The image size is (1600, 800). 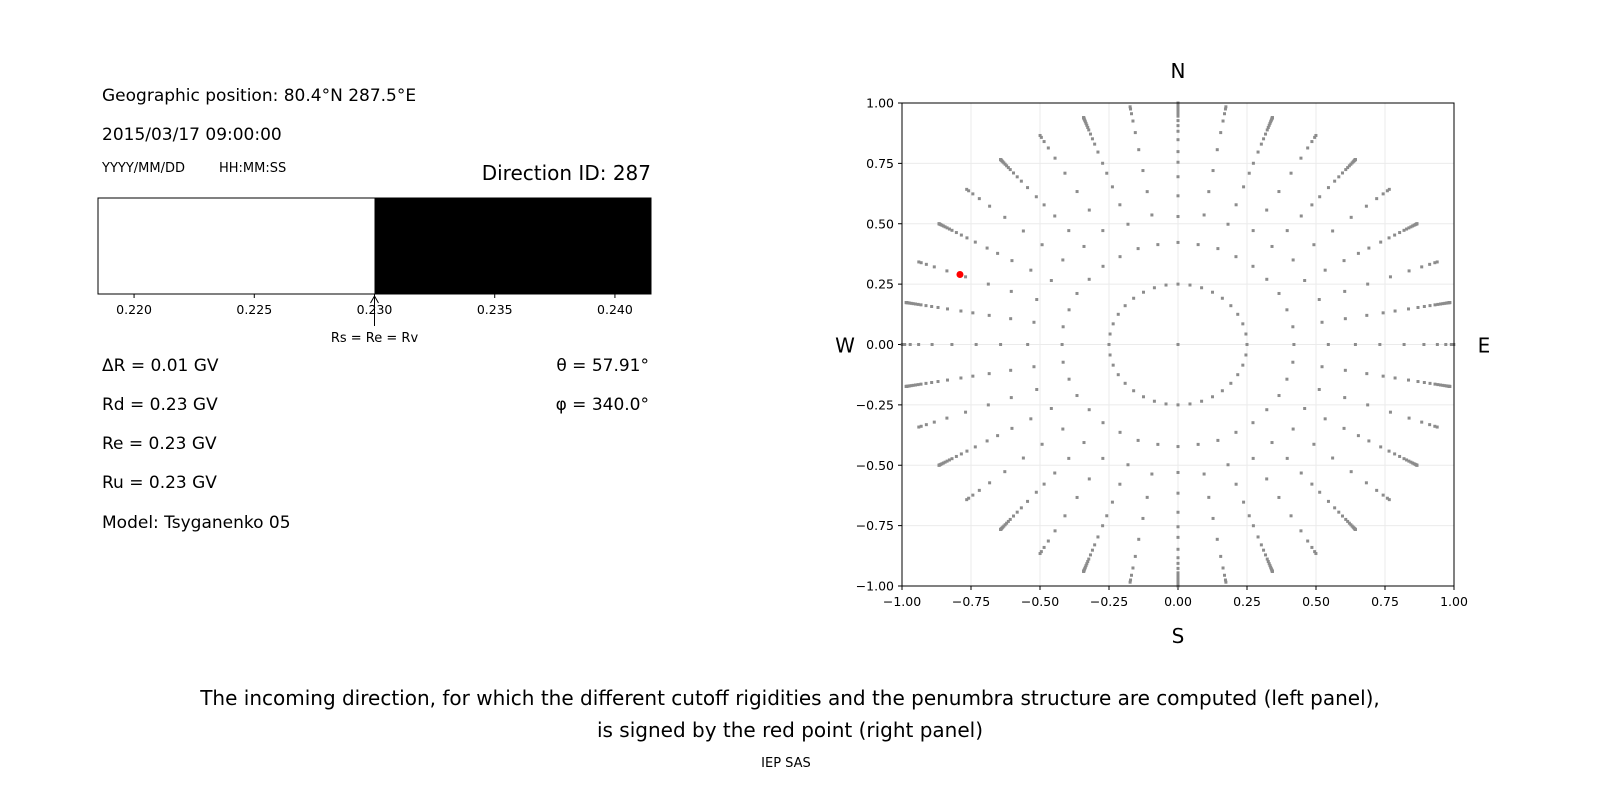 What do you see at coordinates (875, 465) in the screenshot?
I see `y-tick-label: −0.50` at bounding box center [875, 465].